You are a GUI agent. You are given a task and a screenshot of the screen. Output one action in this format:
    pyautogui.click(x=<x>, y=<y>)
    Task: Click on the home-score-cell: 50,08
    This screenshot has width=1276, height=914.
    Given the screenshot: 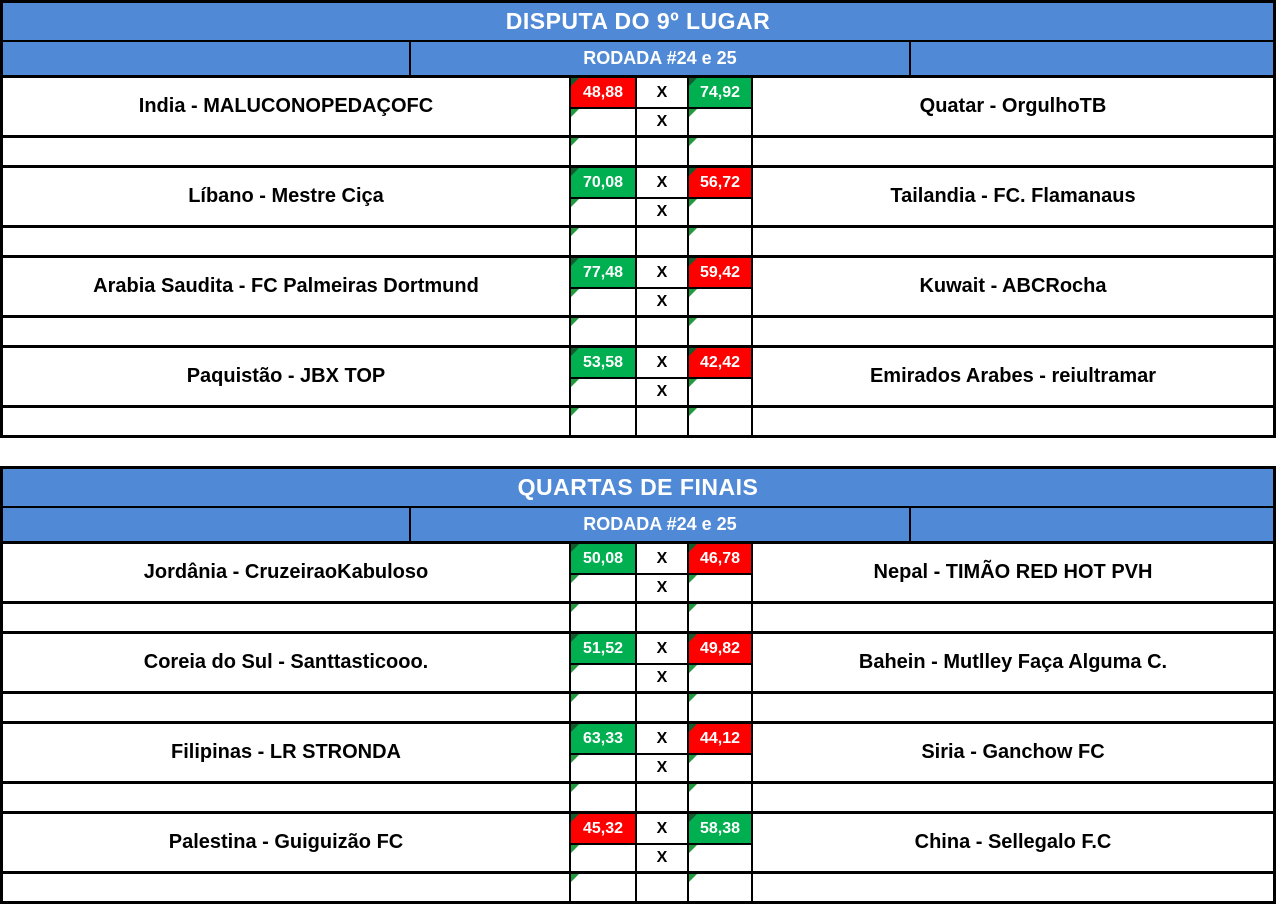 What is the action you would take?
    pyautogui.click(x=604, y=559)
    